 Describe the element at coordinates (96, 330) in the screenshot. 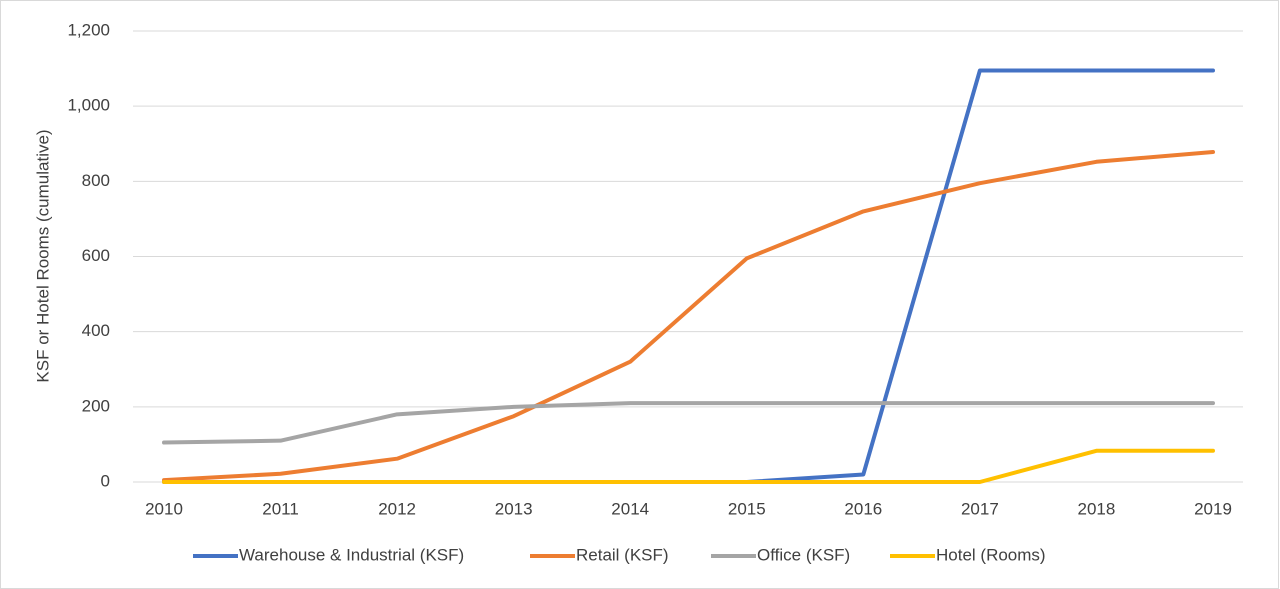

I see `y-tick-label: 400` at that location.